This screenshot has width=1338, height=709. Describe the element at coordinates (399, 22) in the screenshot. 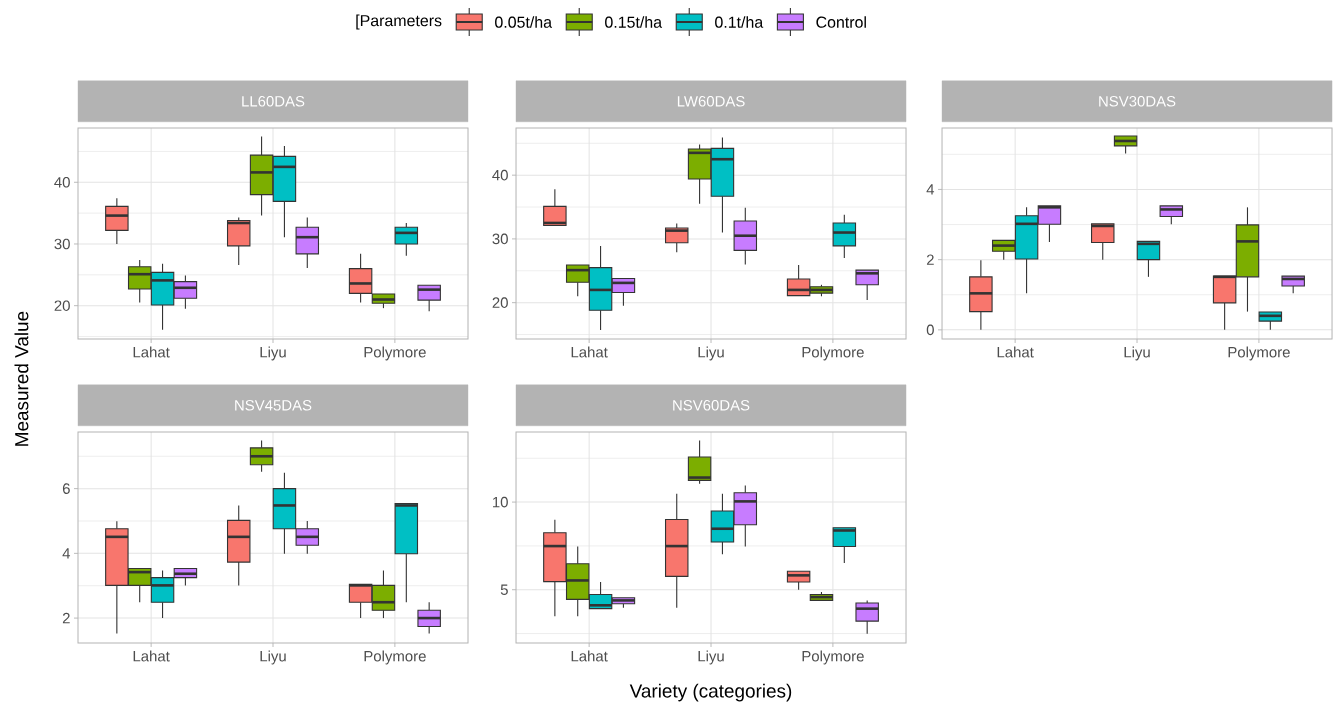

I see `legend-title: [Parameters` at that location.